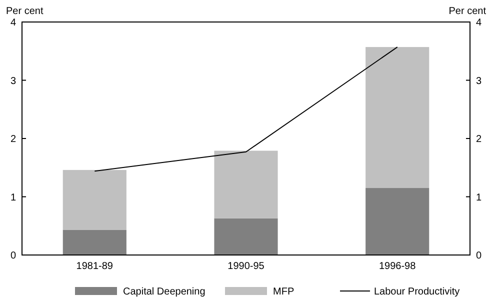 This screenshot has height=303, width=492. What do you see at coordinates (13, 198) in the screenshot?
I see `y-tick-label: 1` at bounding box center [13, 198].